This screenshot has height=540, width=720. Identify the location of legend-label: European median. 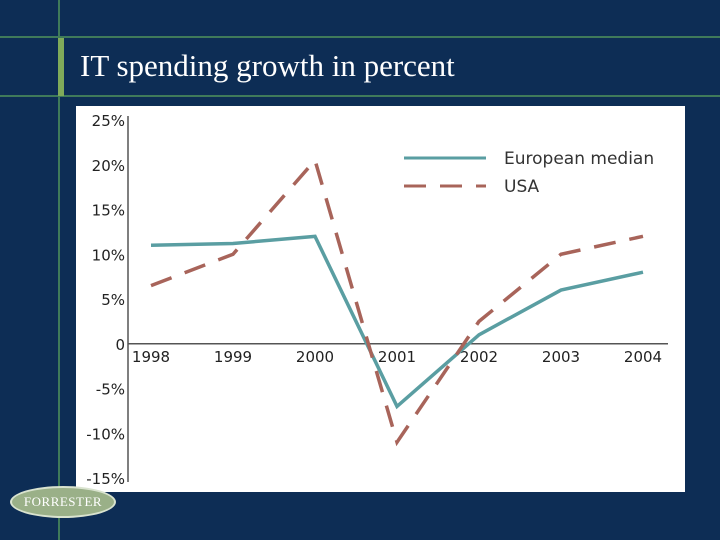
(579, 159).